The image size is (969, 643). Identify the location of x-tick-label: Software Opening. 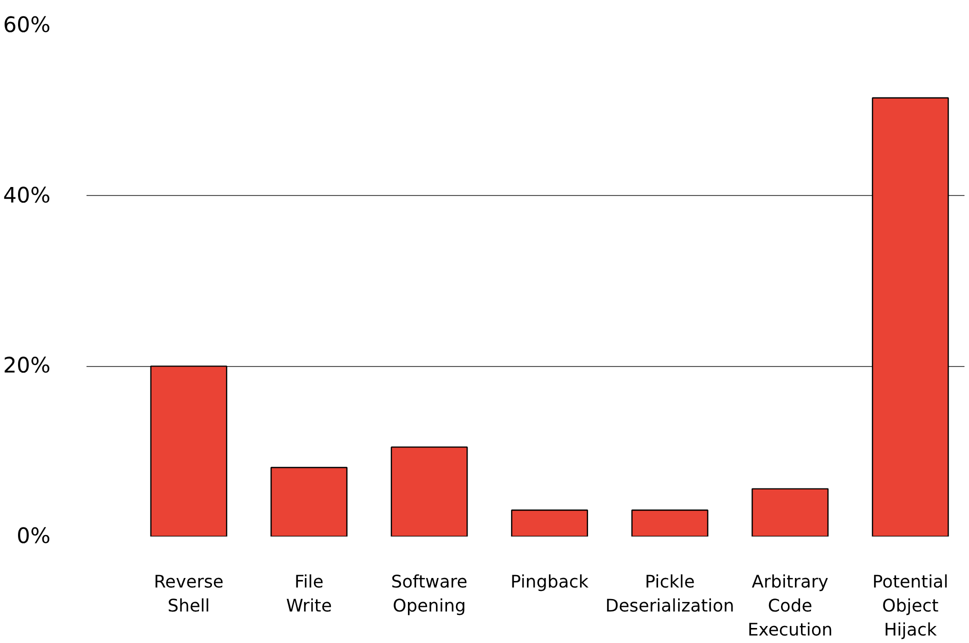
(429, 594).